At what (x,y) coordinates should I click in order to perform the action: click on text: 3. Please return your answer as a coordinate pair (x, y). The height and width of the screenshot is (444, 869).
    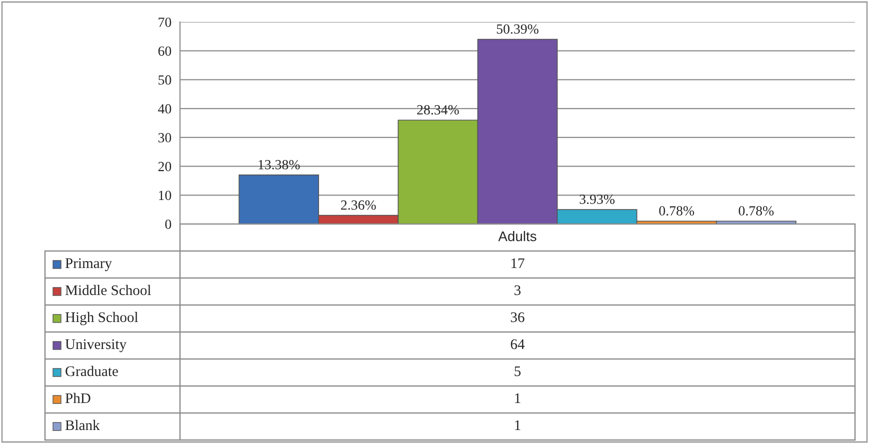
    Looking at the image, I should click on (517, 290).